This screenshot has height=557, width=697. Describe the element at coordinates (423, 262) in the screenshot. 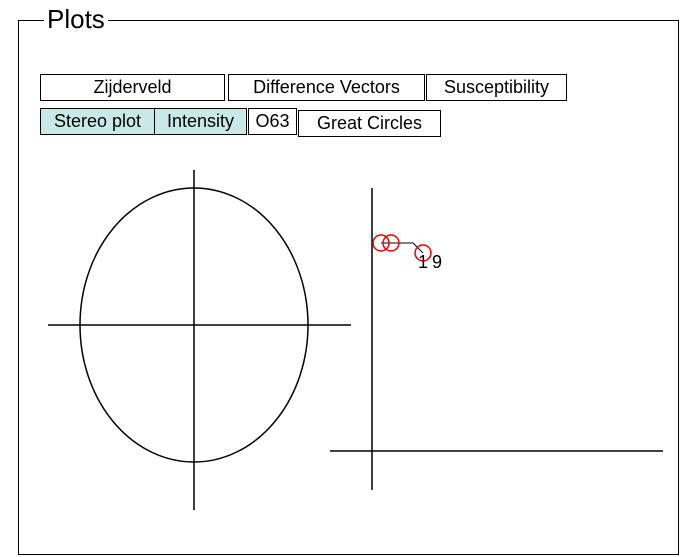

I see `point-label: 1` at that location.